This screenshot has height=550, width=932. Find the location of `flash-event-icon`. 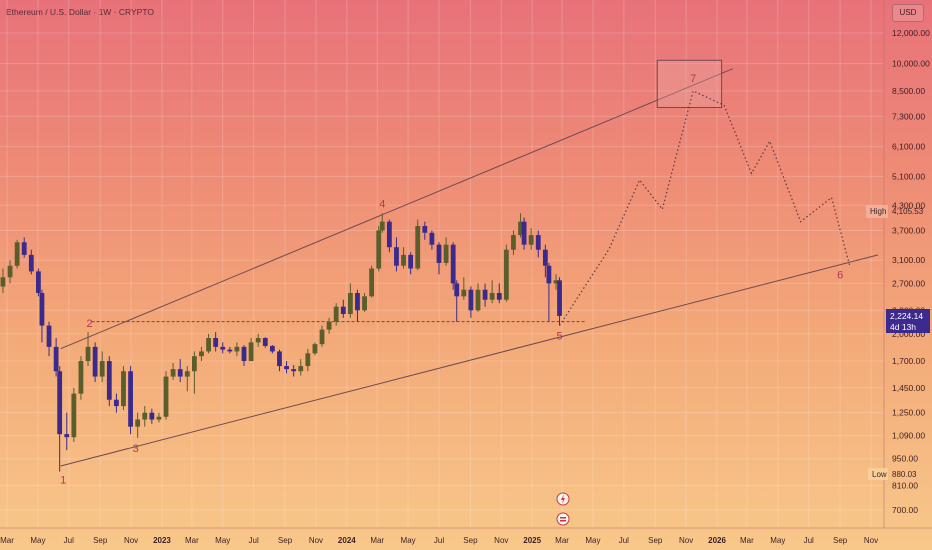

flash-event-icon is located at coordinates (563, 499).